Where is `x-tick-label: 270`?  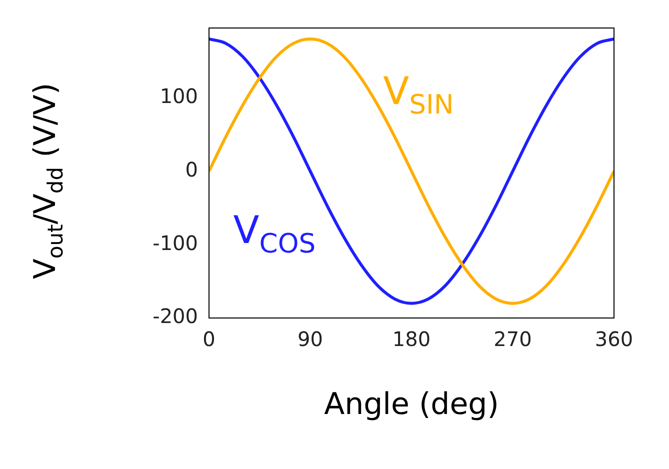
x-tick-label: 270 is located at coordinates (513, 339).